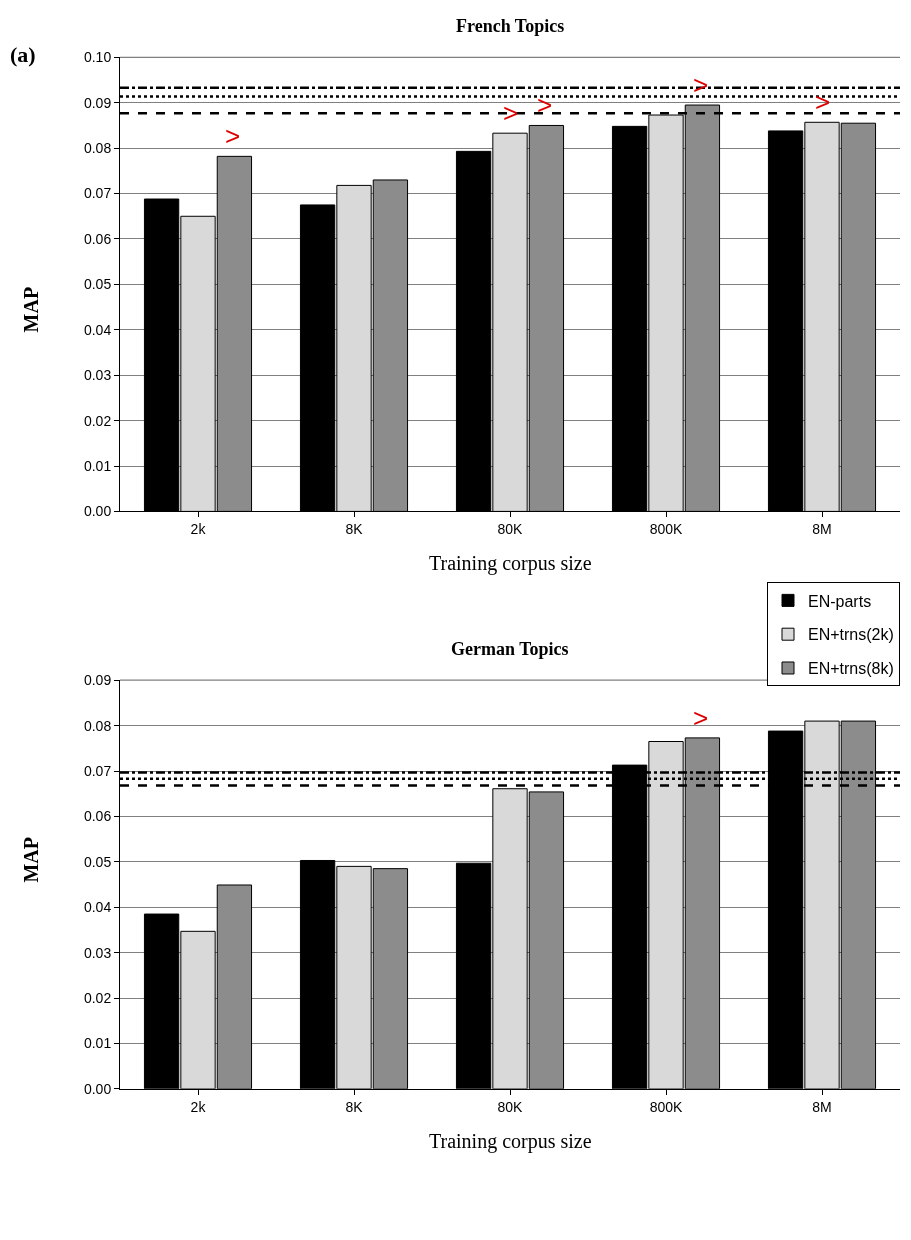 The image size is (911, 1240). What do you see at coordinates (851, 635) in the screenshot?
I see `legend-label: EN+trns(2k)` at bounding box center [851, 635].